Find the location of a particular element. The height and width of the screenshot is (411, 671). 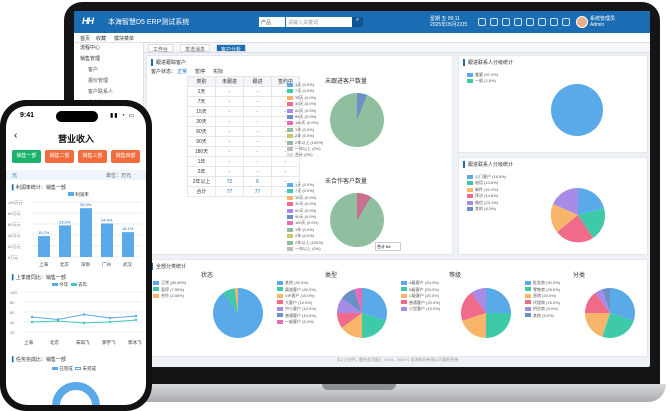

legend-item: 公门客户 (18.5%) is located at coordinates (486, 177).